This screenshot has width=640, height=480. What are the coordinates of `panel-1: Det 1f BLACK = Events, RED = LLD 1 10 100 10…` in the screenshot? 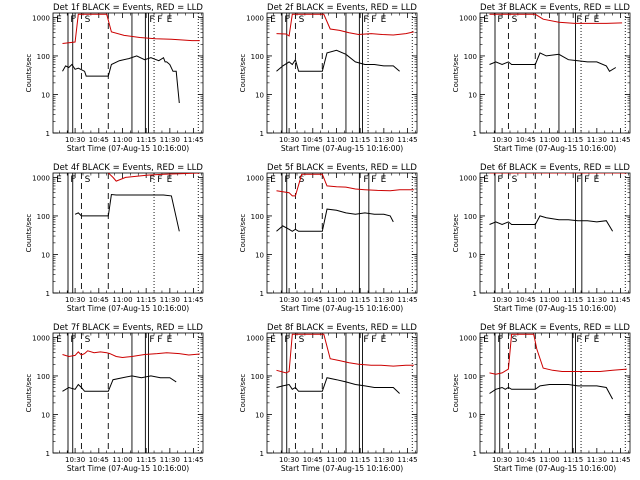 It's located at (114, 78).